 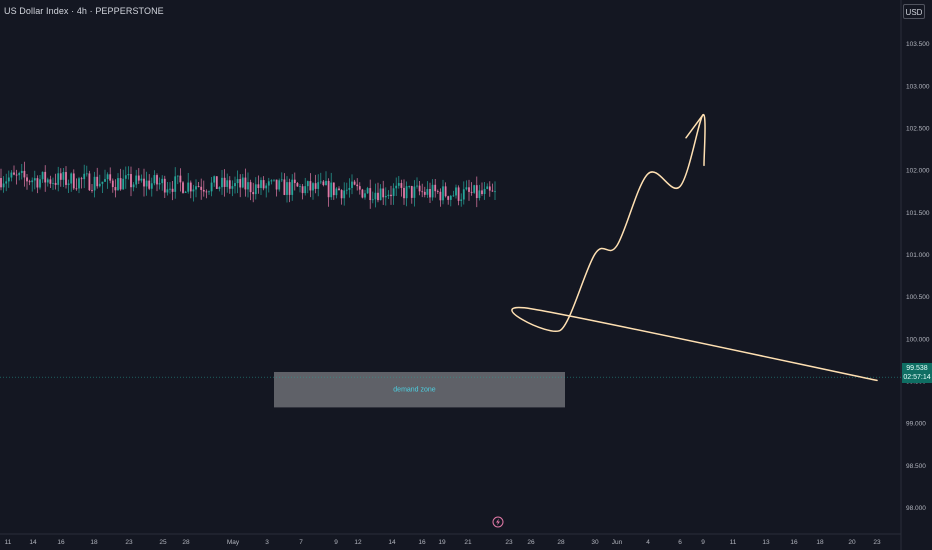 What do you see at coordinates (918, 255) in the screenshot?
I see `y-tick-label: 101.000` at bounding box center [918, 255].